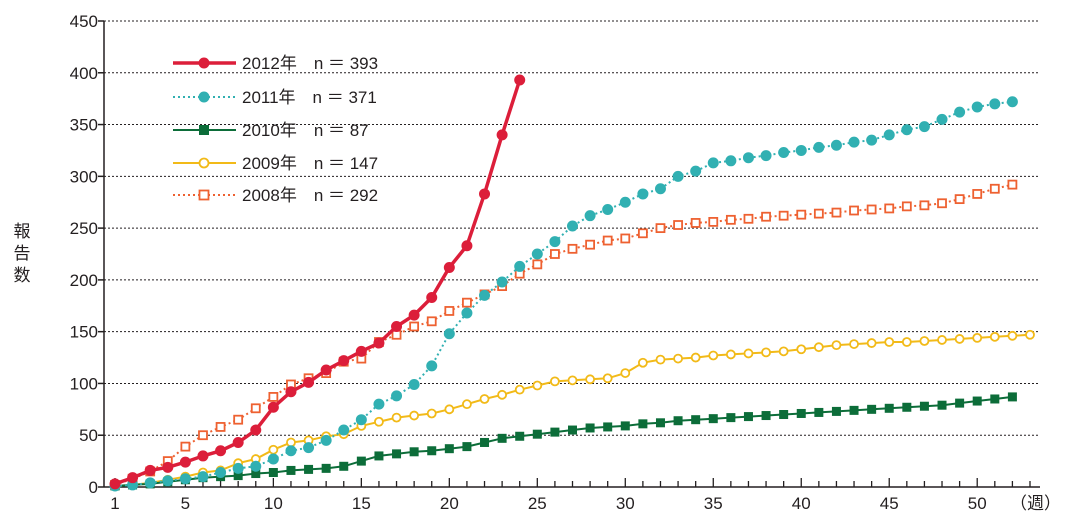 Image resolution: width=1066 pixels, height=515 pixels. What do you see at coordinates (84, 125) in the screenshot?
I see `y-tick-label: 350` at bounding box center [84, 125].